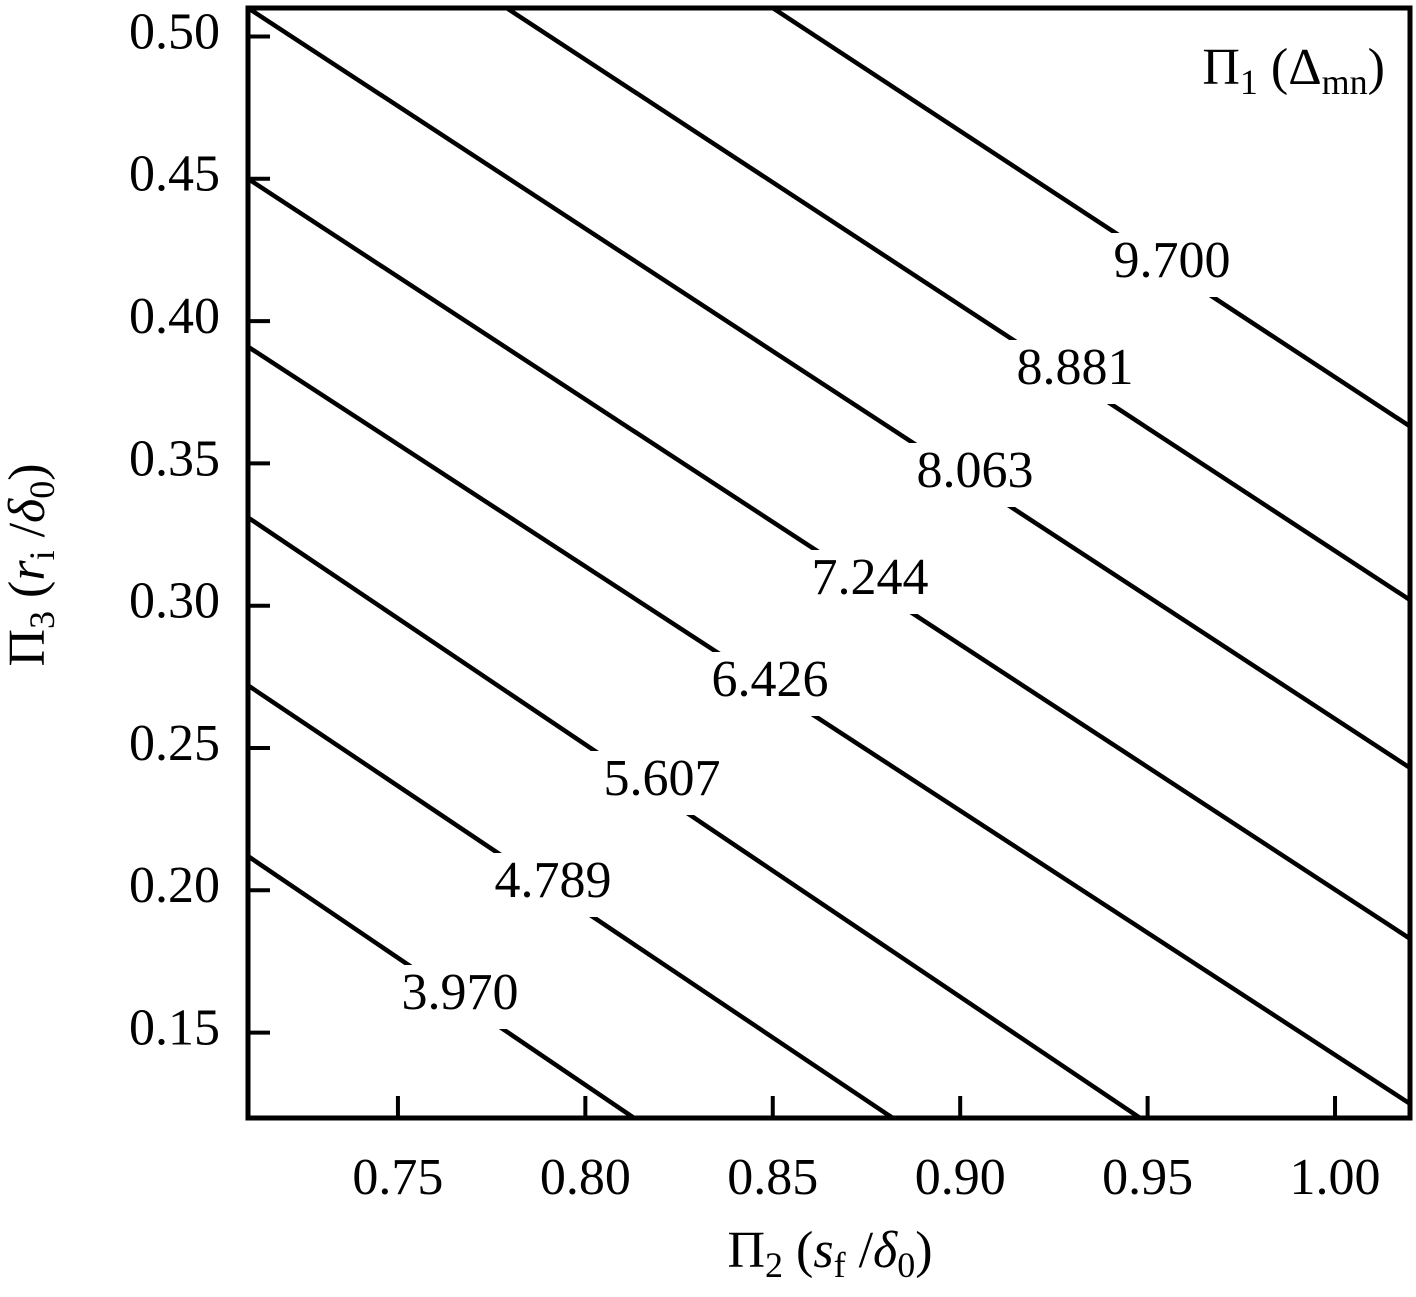 The height and width of the screenshot is (1297, 1416). Describe the element at coordinates (174, 31) in the screenshot. I see `y-tick-label: 0.50` at that location.